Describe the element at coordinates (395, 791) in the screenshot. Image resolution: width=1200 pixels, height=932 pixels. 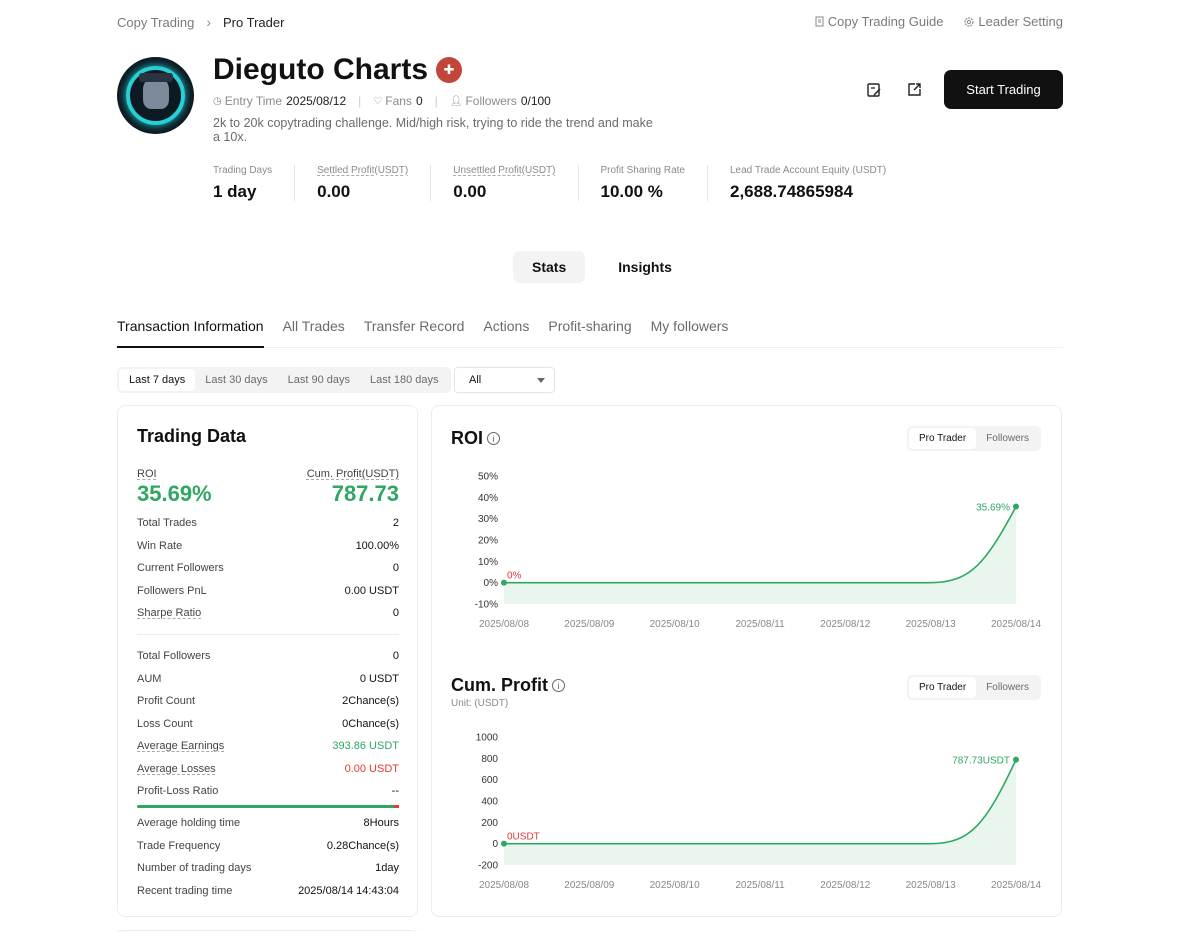
I see `metric-value: --` at that location.